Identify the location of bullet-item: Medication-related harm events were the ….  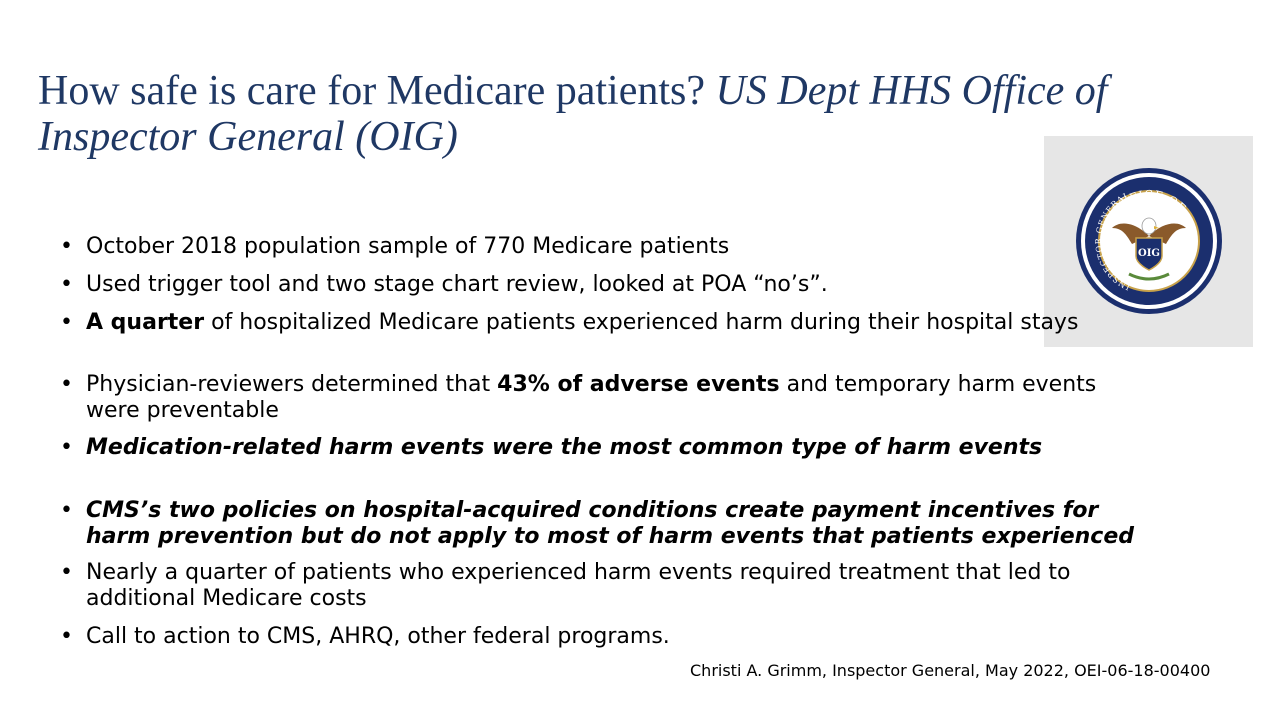
(605, 448).